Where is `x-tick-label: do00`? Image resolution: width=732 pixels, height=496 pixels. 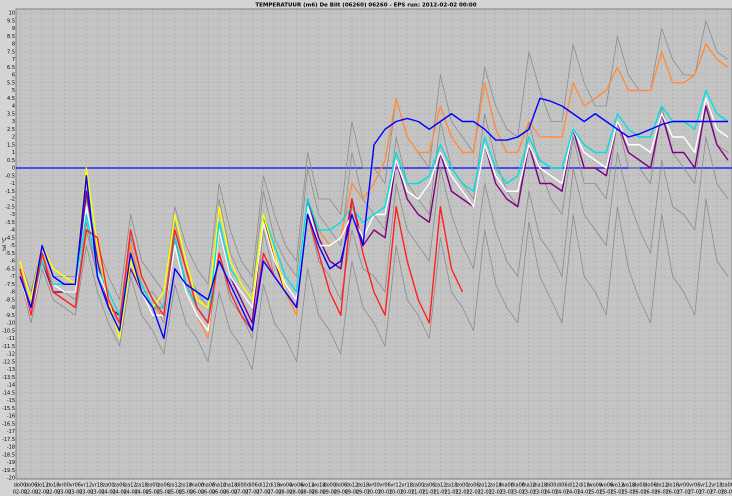 x-tick-label: do00 is located at coordinates (329, 486).